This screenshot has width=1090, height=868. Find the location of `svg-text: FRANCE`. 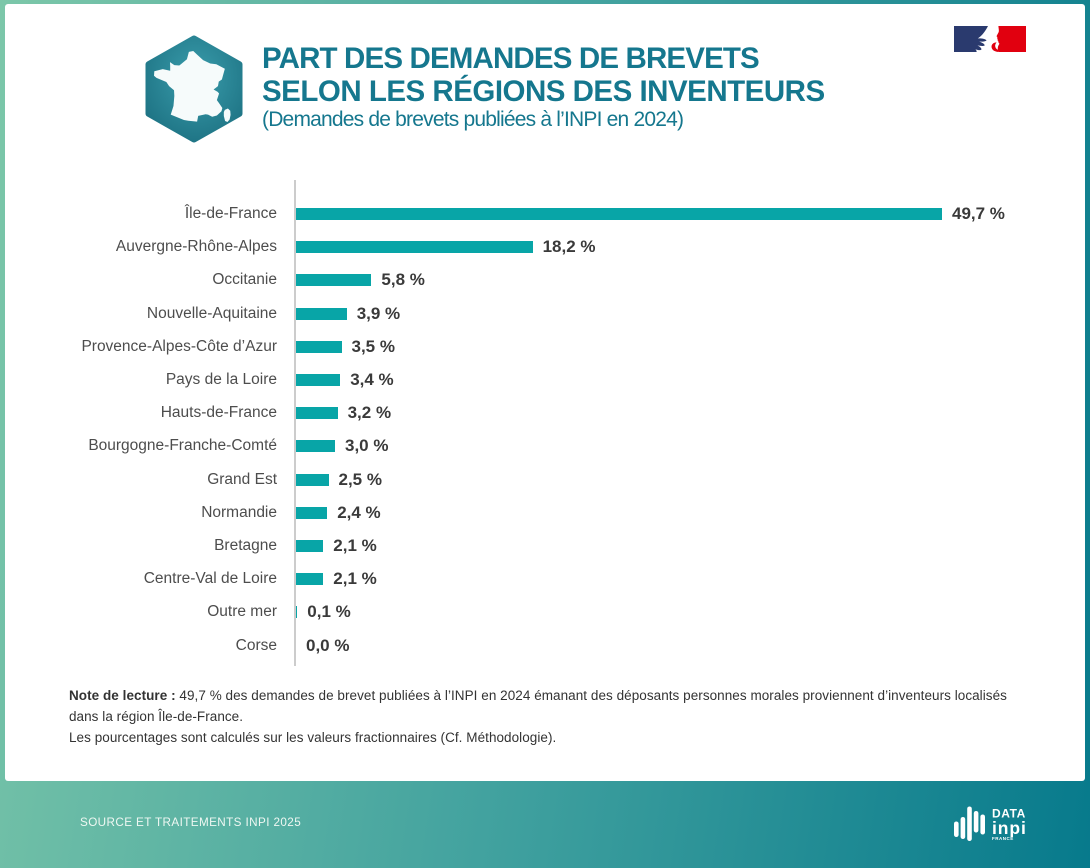

svg-text: FRANCE is located at coordinates (1003, 838).